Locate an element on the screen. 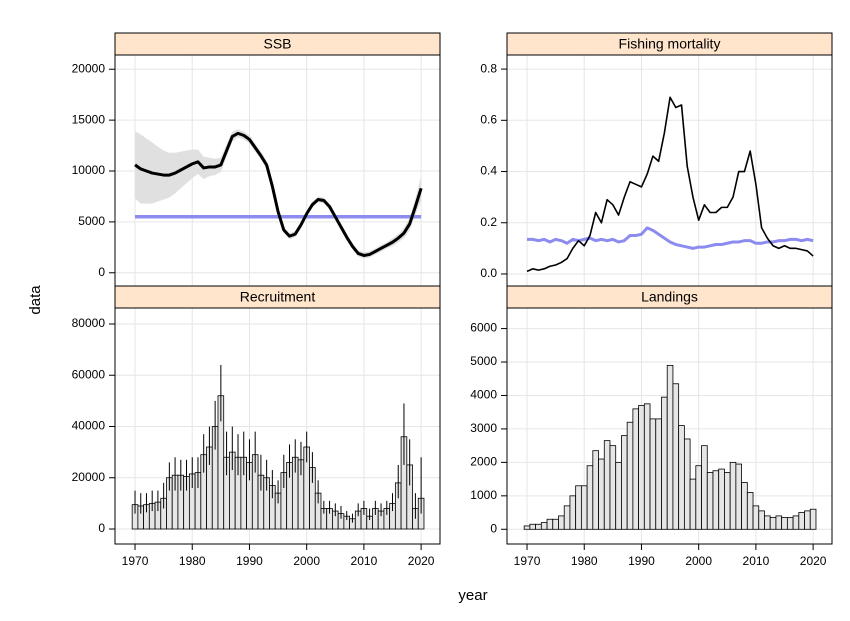  y-tick-label: 60000 is located at coordinates (89, 374).